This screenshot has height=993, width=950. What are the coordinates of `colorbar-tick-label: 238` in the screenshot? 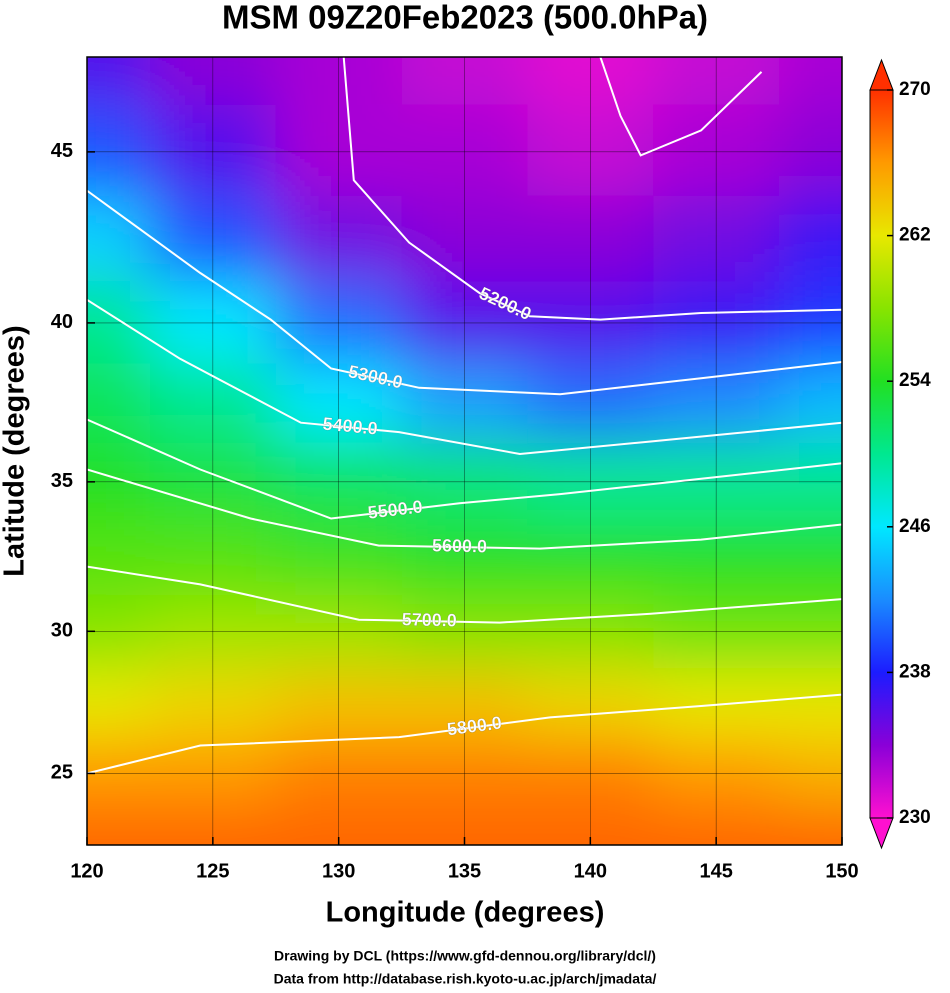 It's located at (915, 671).